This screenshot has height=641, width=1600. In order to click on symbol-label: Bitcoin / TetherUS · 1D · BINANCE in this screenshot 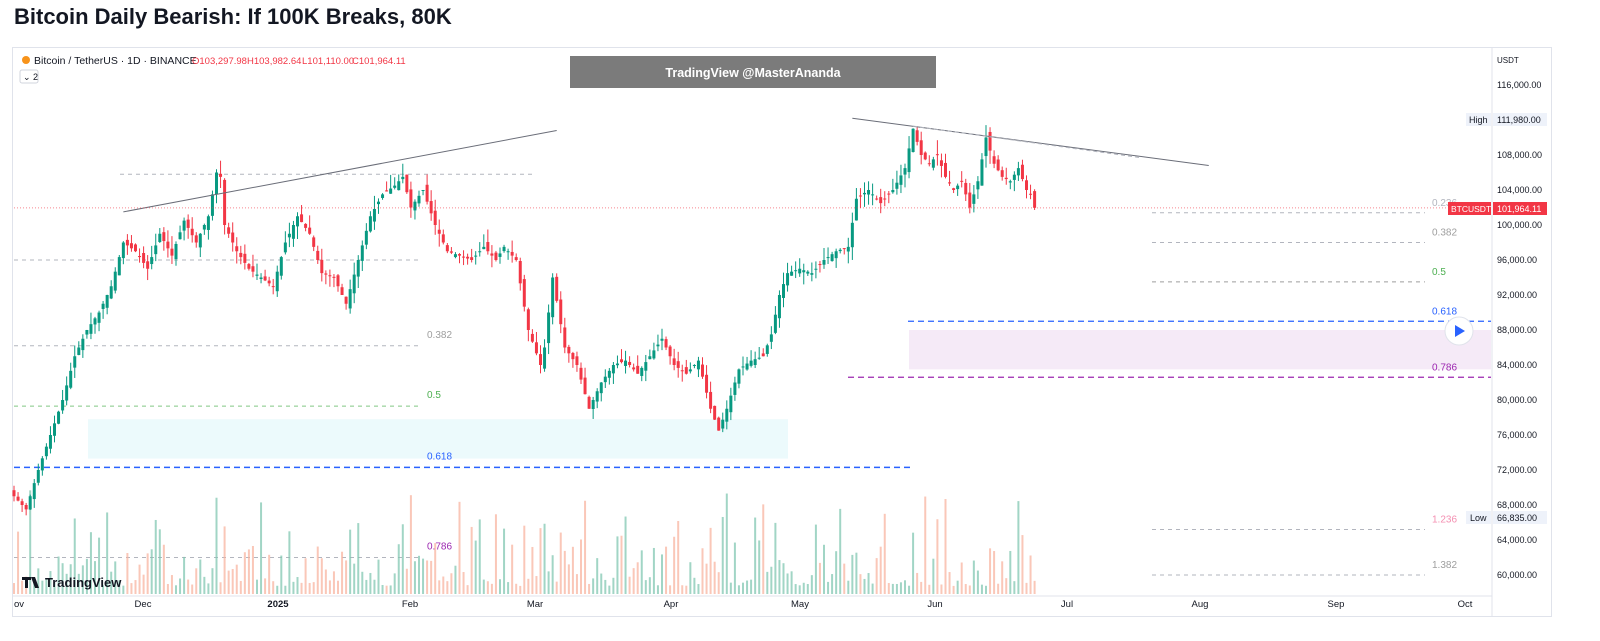, I will do `click(115, 61)`.